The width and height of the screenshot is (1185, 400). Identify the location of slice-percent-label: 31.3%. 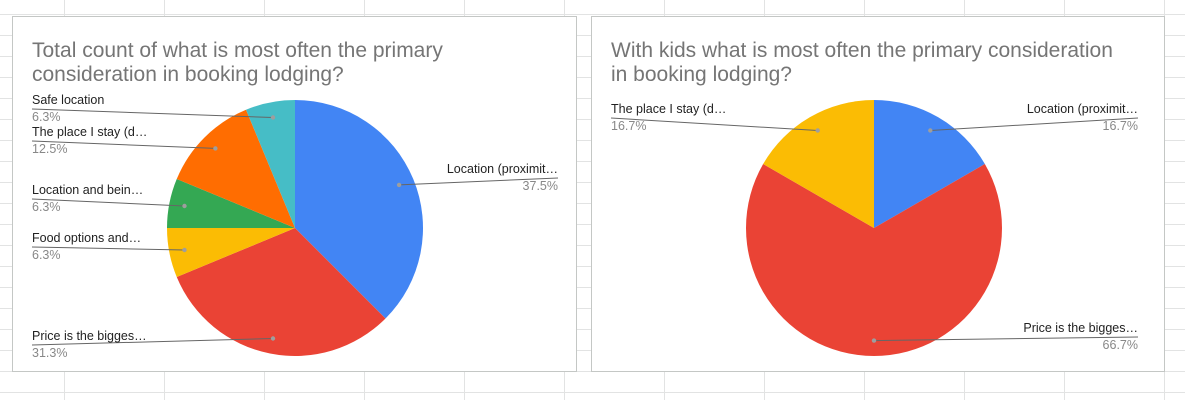
(49, 353).